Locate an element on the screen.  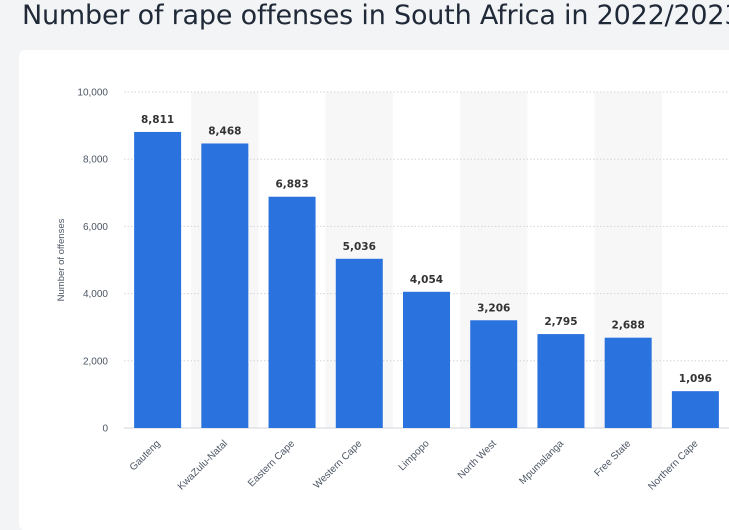
data-label: 2,795 is located at coordinates (560, 322).